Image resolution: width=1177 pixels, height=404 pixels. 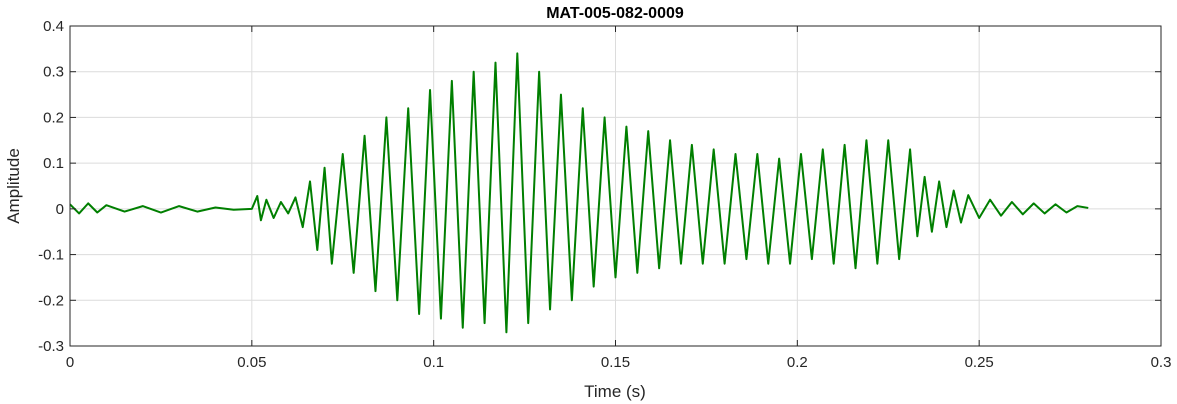 I want to click on y-tick-label: 0.3, so click(x=53, y=72).